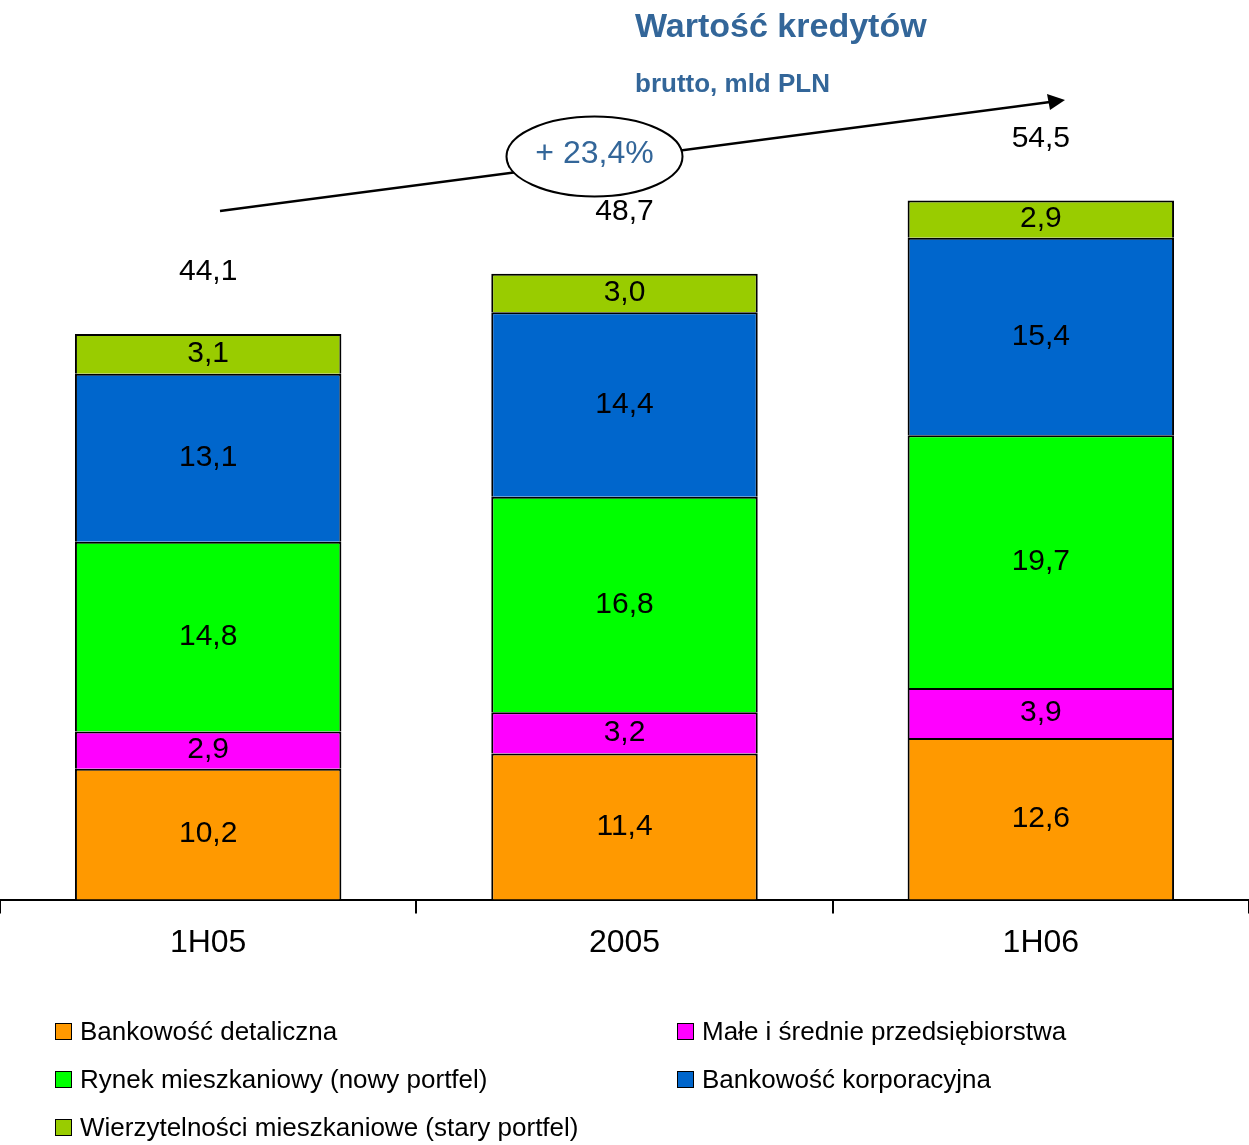 The image size is (1249, 1145). What do you see at coordinates (884, 1031) in the screenshot?
I see `legend-label: Małe i średnie przedsiębiorstwa` at bounding box center [884, 1031].